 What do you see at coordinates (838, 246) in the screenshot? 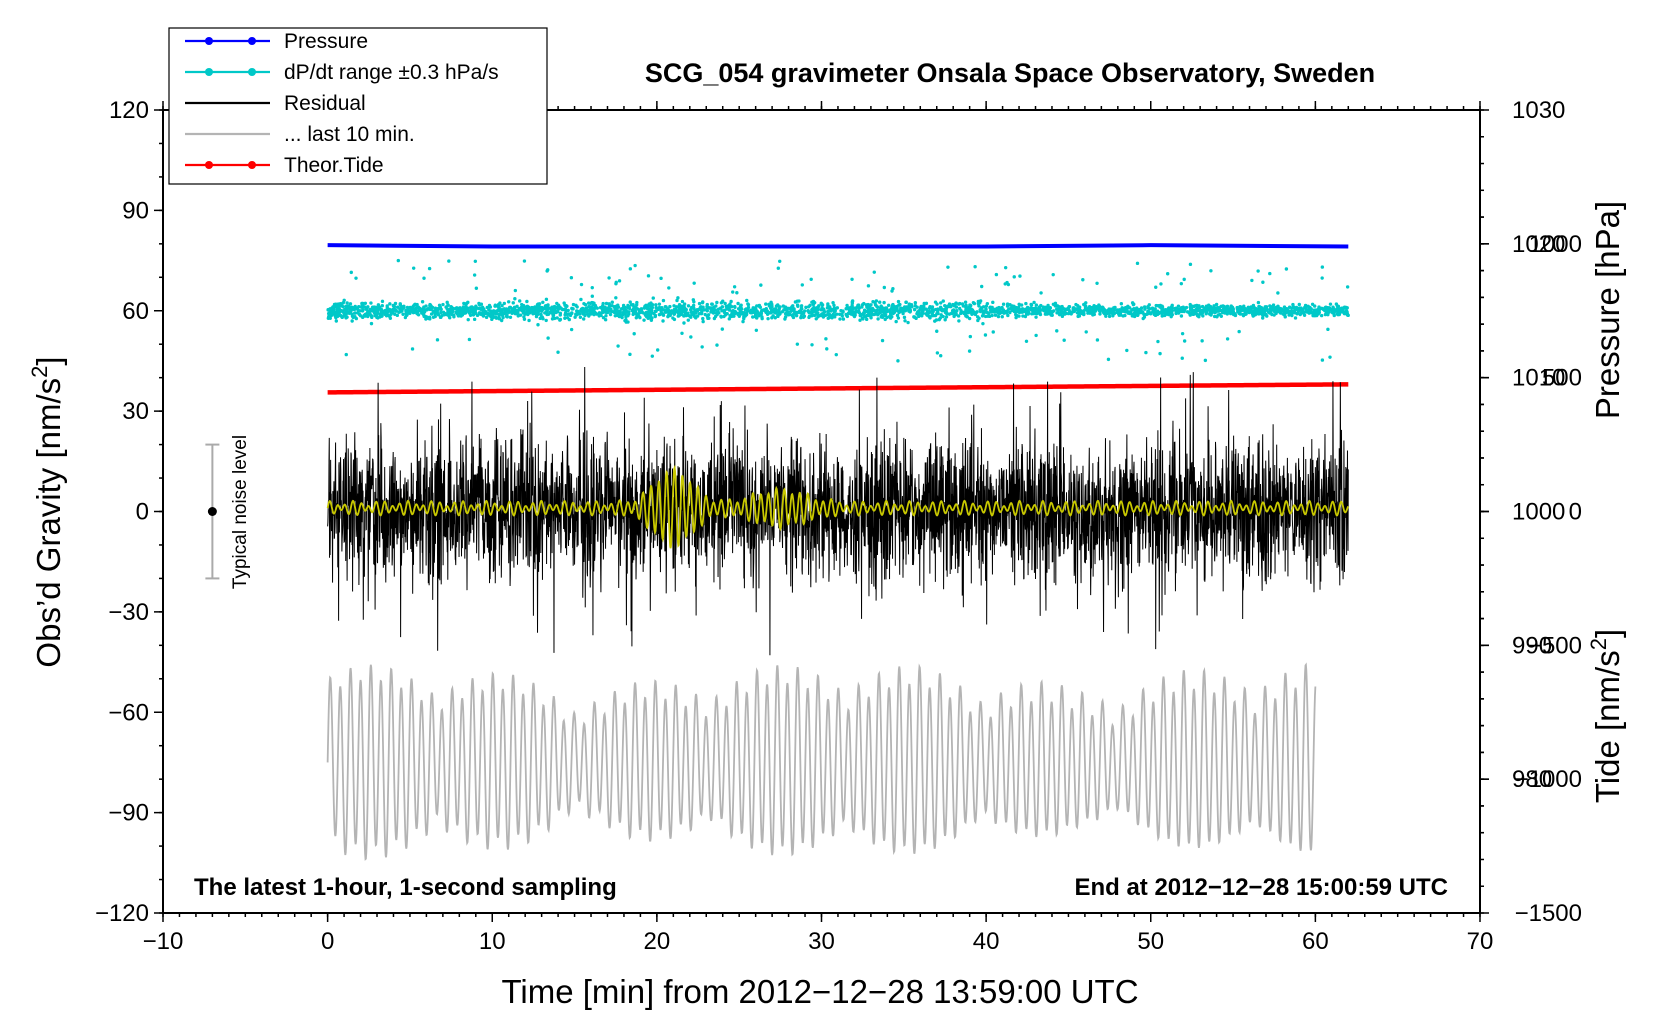
I see `series-pressure` at bounding box center [838, 246].